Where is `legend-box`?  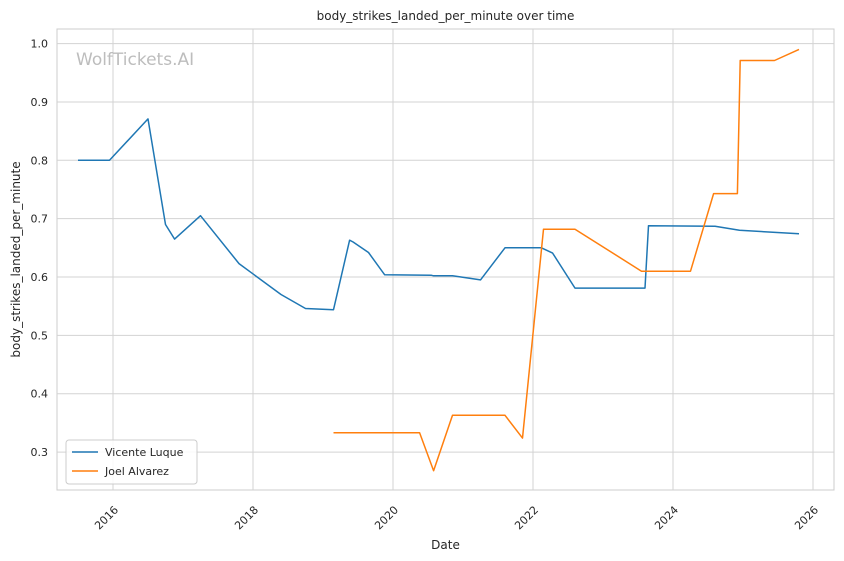
legend-box is located at coordinates (131, 462).